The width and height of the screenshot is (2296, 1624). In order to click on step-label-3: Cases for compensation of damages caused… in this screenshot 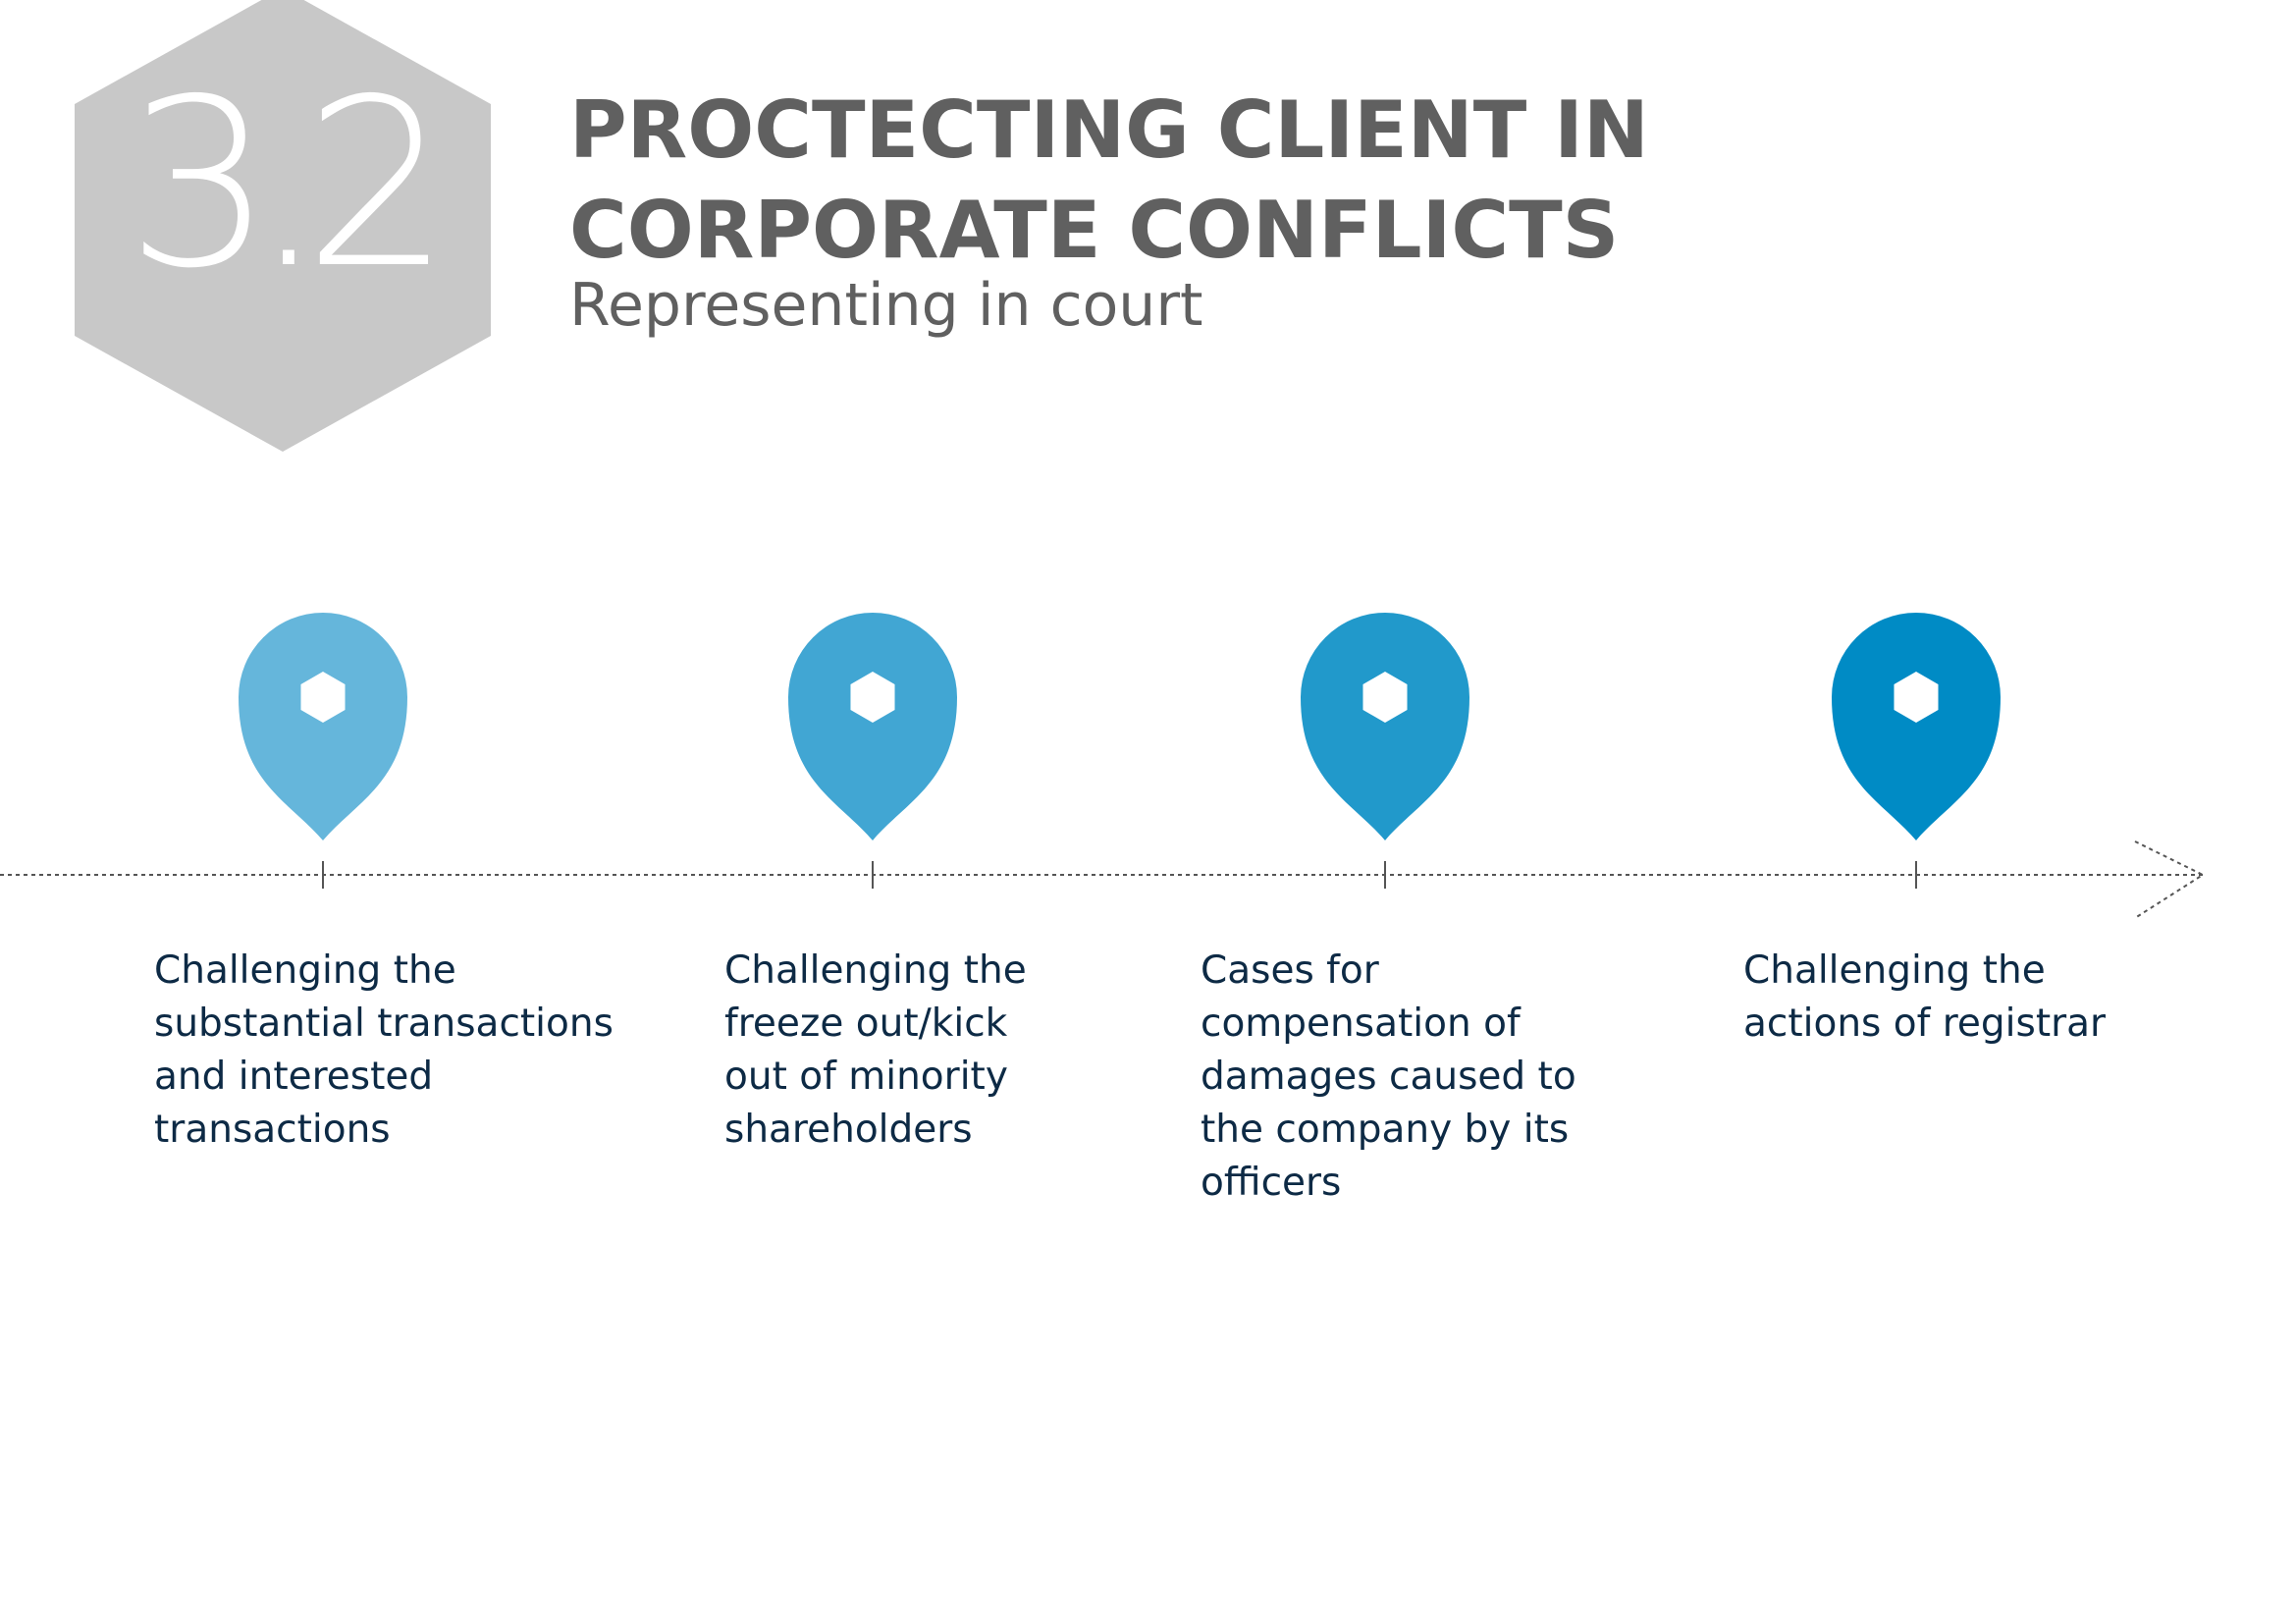, I will do `click(1388, 1076)`.